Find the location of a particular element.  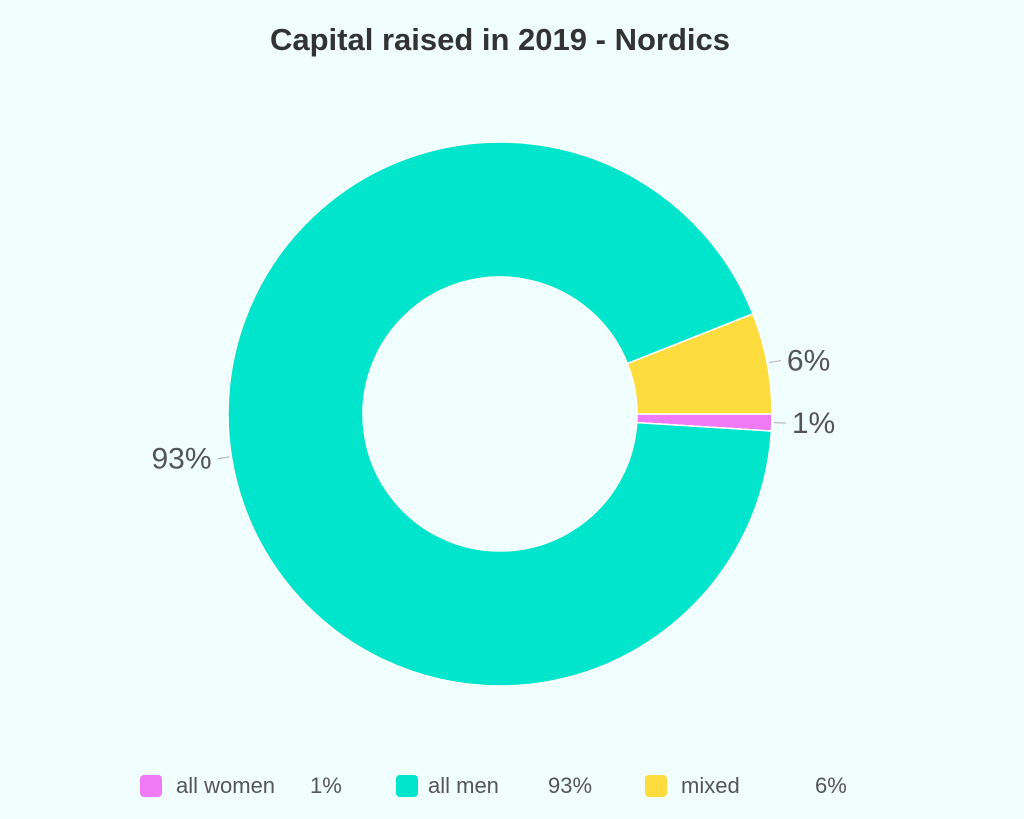

legend-label-all-men: all men is located at coordinates (463, 785).